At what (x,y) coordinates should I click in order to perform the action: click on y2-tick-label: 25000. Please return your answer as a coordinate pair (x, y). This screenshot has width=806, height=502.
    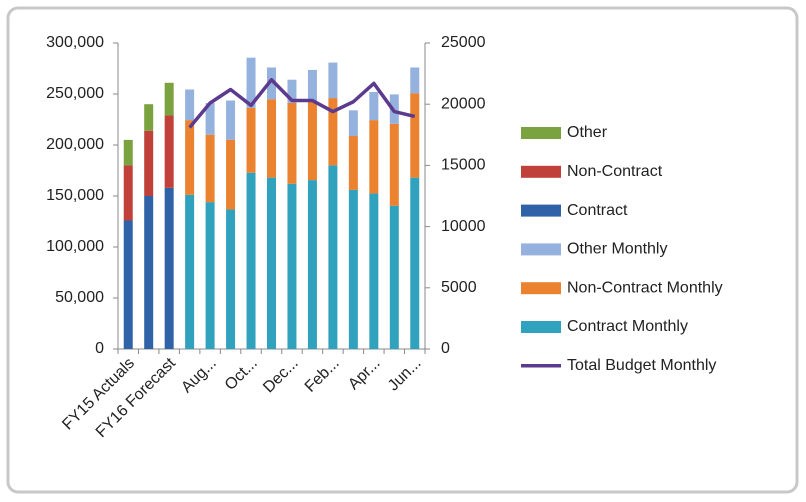
    Looking at the image, I should click on (463, 42).